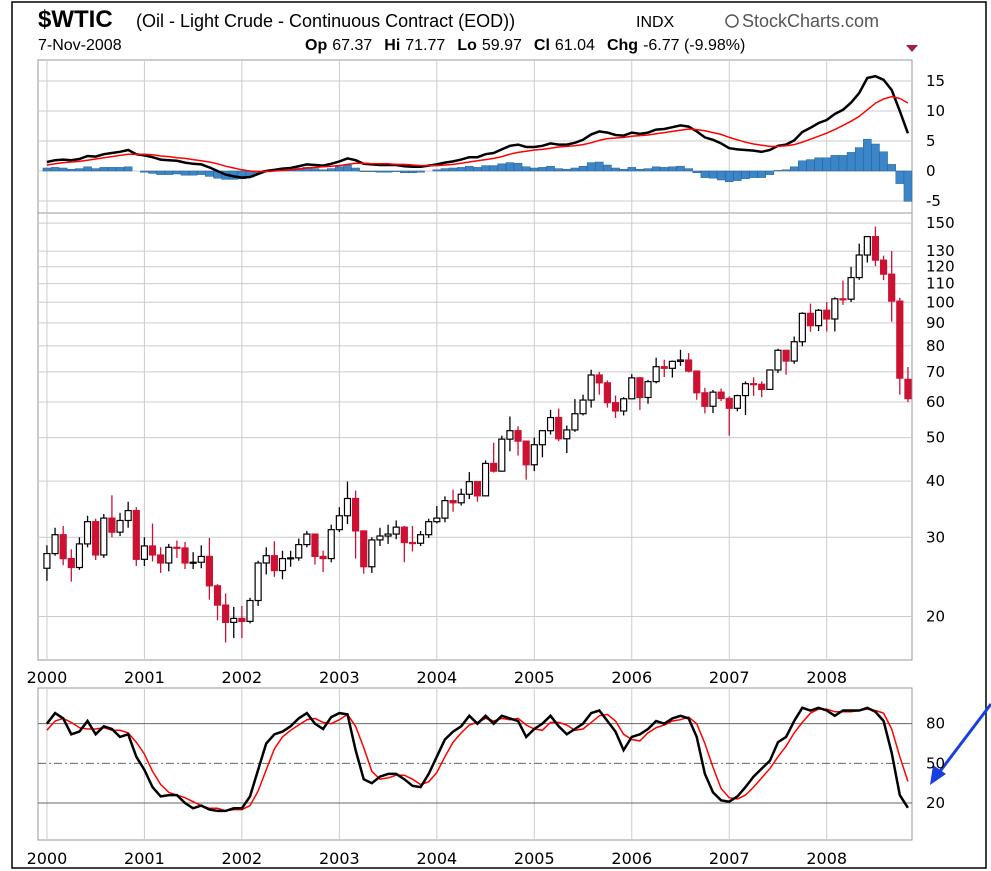  I want to click on y-tick-label: 40, so click(935, 481).